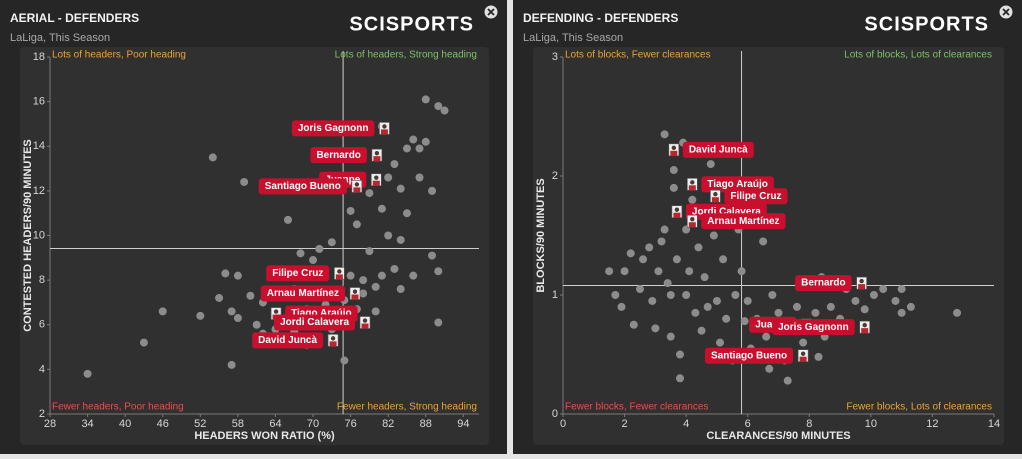 This screenshot has width=1022, height=459. I want to click on x-tick-label: 0, so click(563, 424).